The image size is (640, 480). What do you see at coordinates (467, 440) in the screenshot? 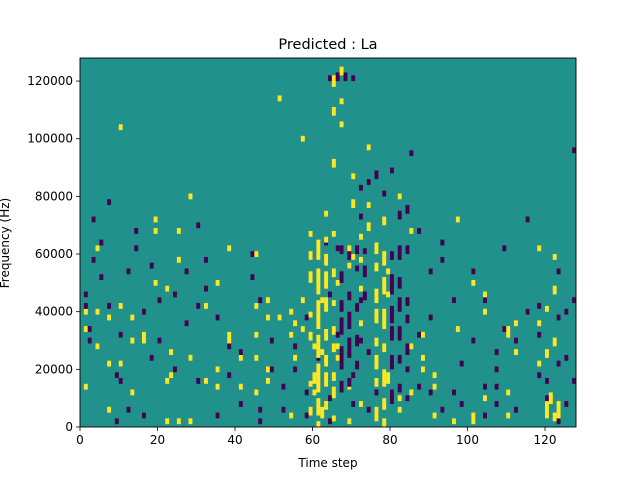
I see `x-tick-label: 100` at bounding box center [467, 440].